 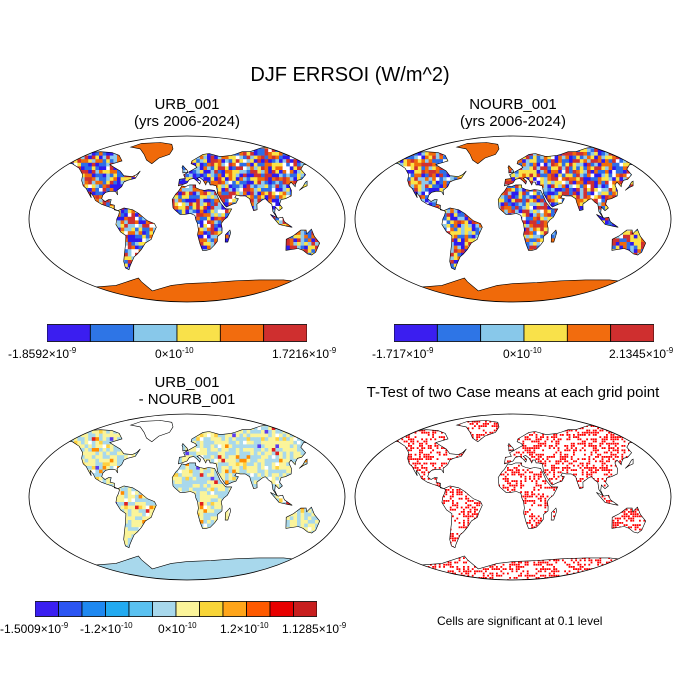 What do you see at coordinates (641, 354) in the screenshot?
I see `colorbar-label-nourb-max: 2.1345×10⁻⁹` at bounding box center [641, 354].